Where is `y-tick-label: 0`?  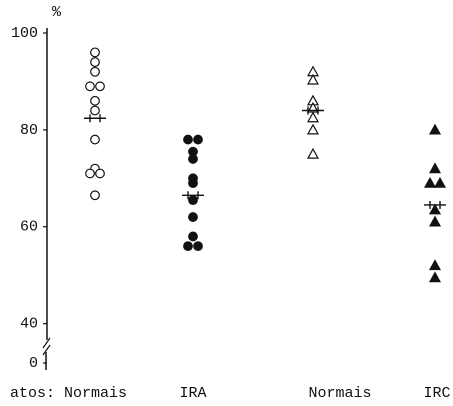 y-tick-label: 0 is located at coordinates (33, 363).